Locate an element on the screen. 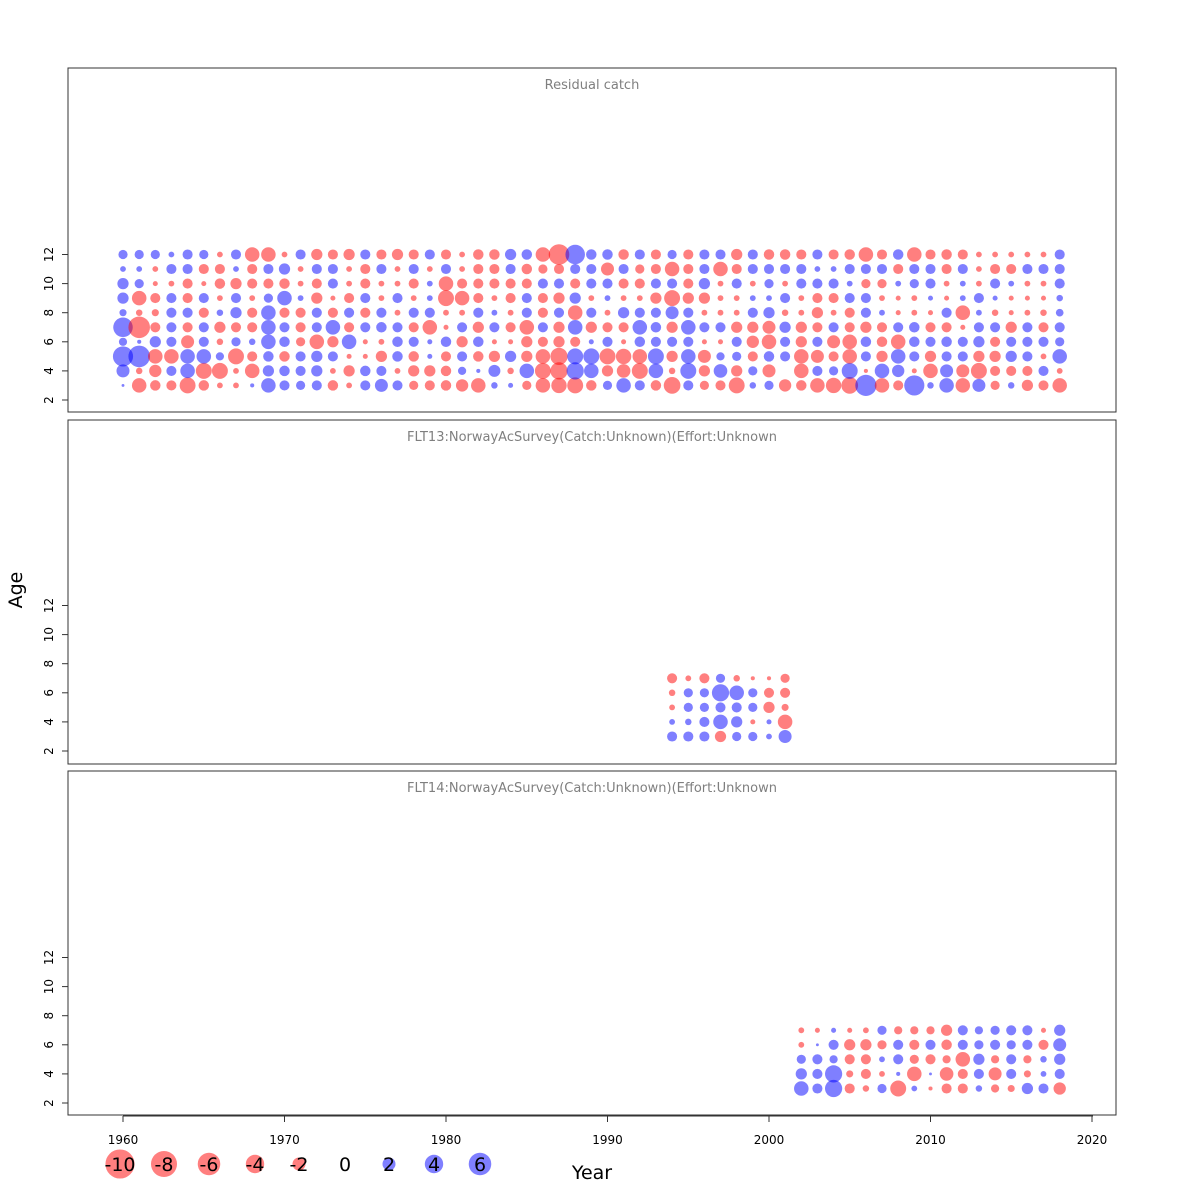 The image size is (1200, 1200). y-tick-label: 6 is located at coordinates (49, 342).